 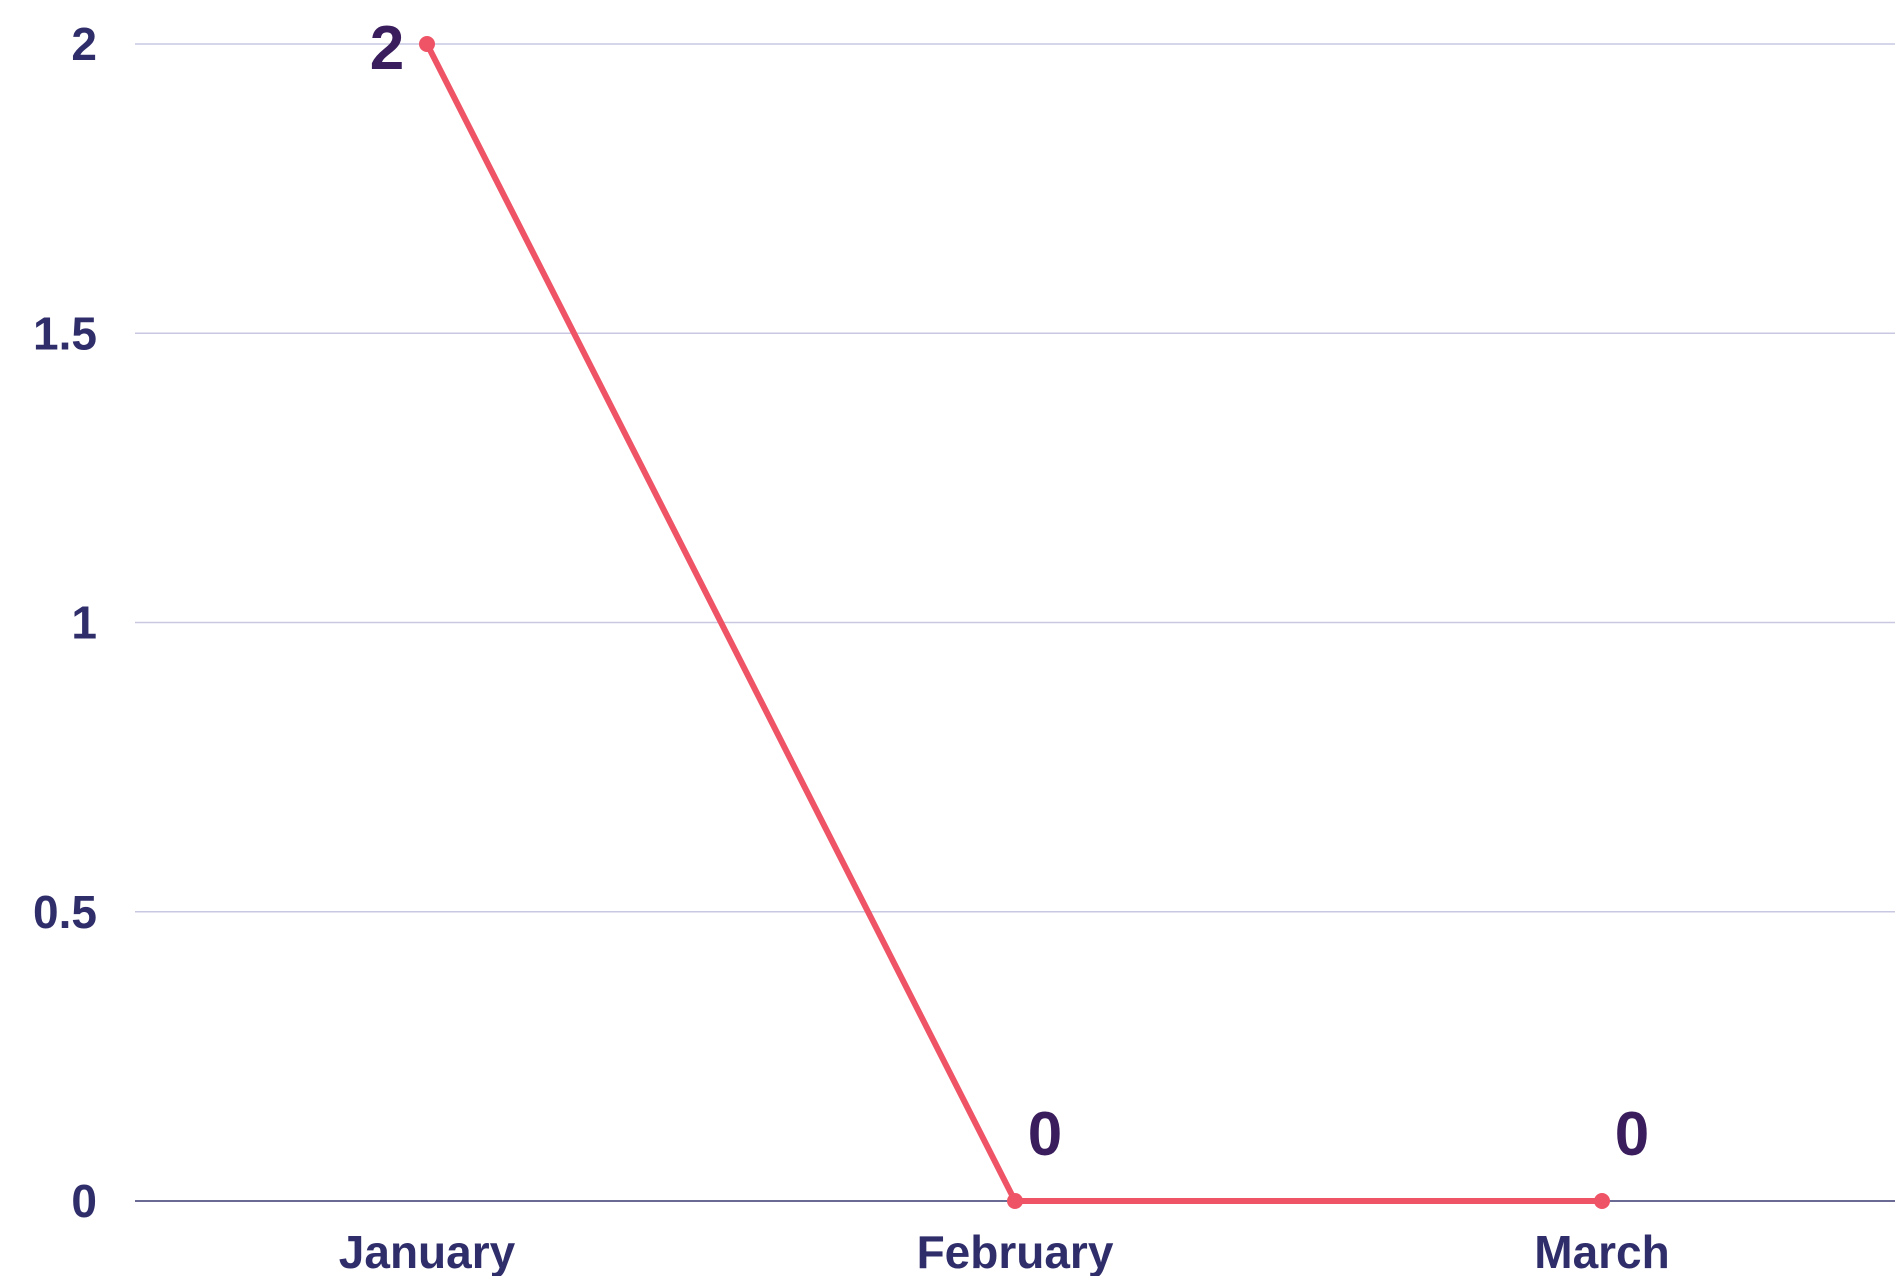 What do you see at coordinates (65, 622) in the screenshot?
I see `y-axis-ticks: 0 0.5 1 1.5 2` at bounding box center [65, 622].